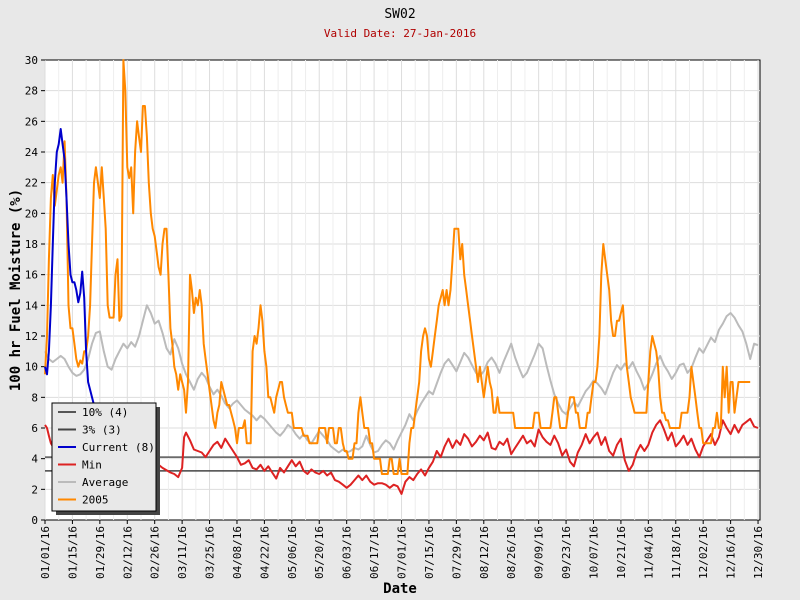  Describe the element at coordinates (31, 121) in the screenshot. I see `y-tick-label: 26` at that location.